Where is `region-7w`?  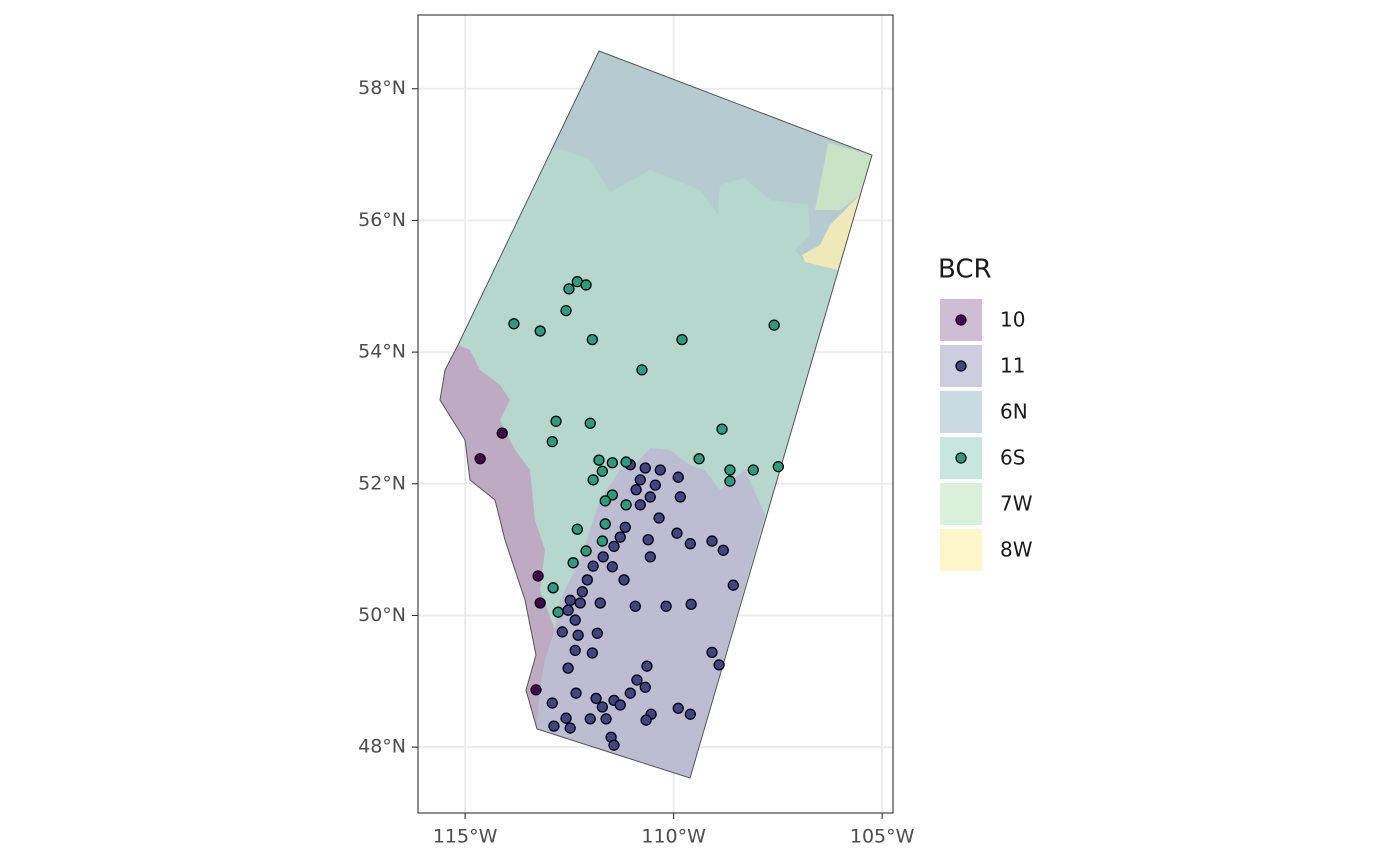 region-7w is located at coordinates (843, 176).